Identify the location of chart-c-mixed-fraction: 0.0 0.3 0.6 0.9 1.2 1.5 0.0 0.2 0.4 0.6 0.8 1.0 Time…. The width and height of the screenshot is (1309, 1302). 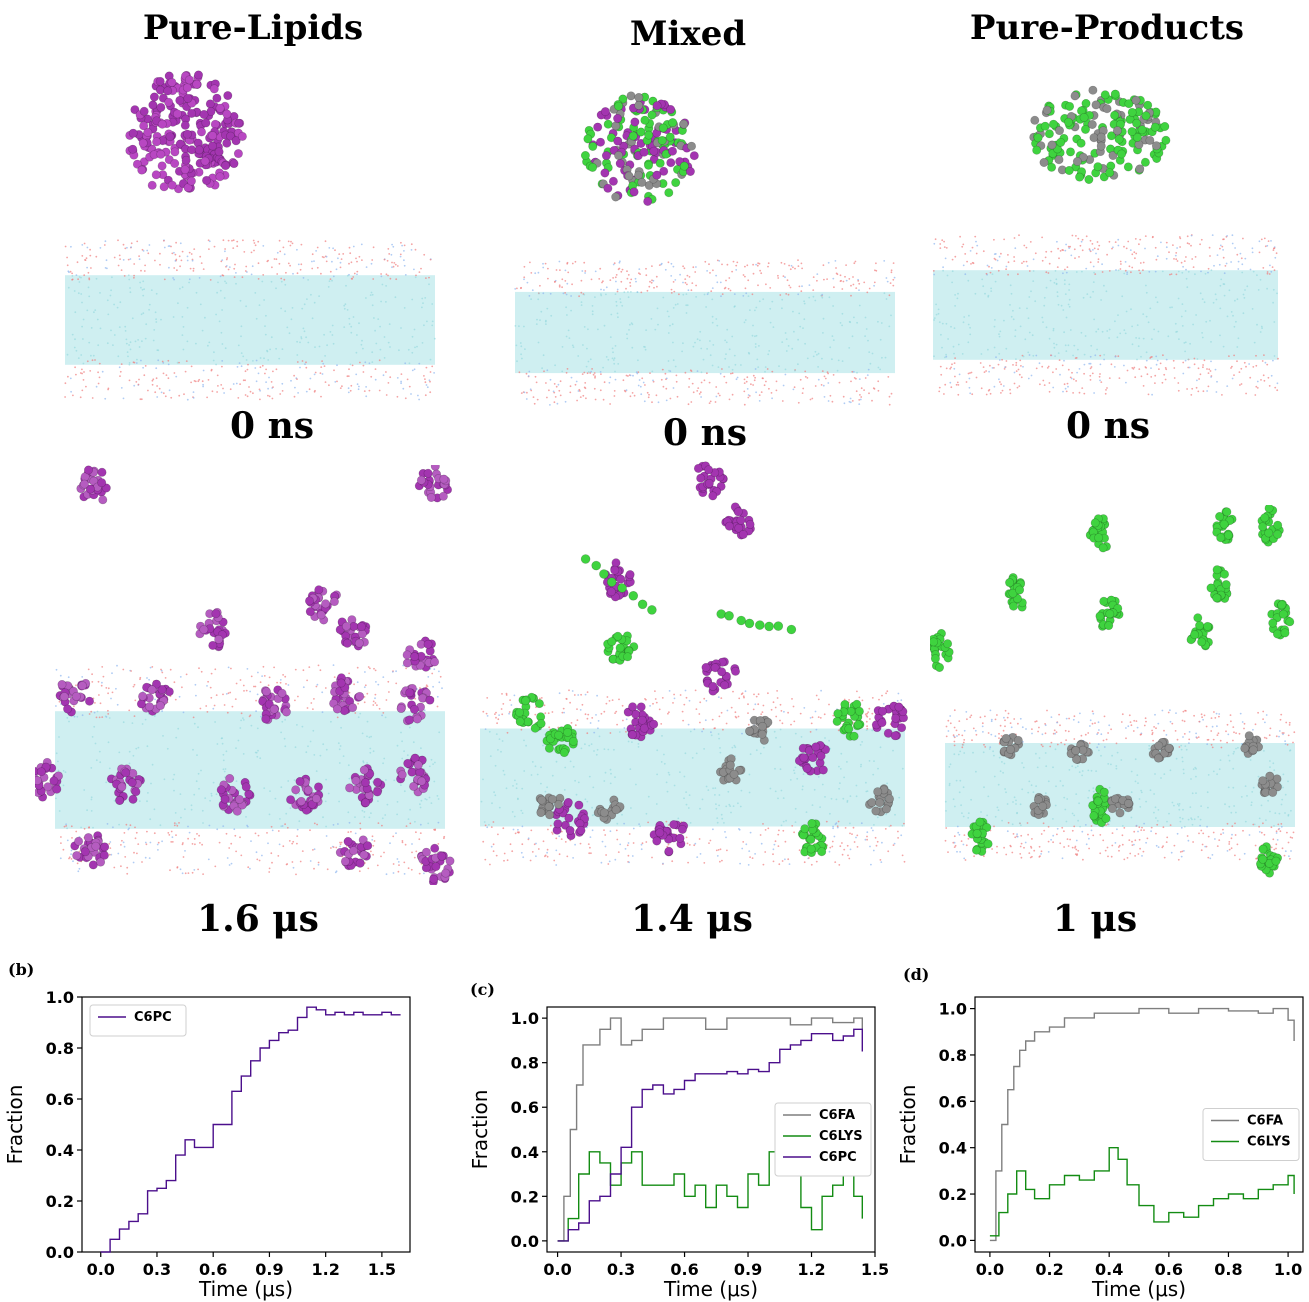
(678, 1153).